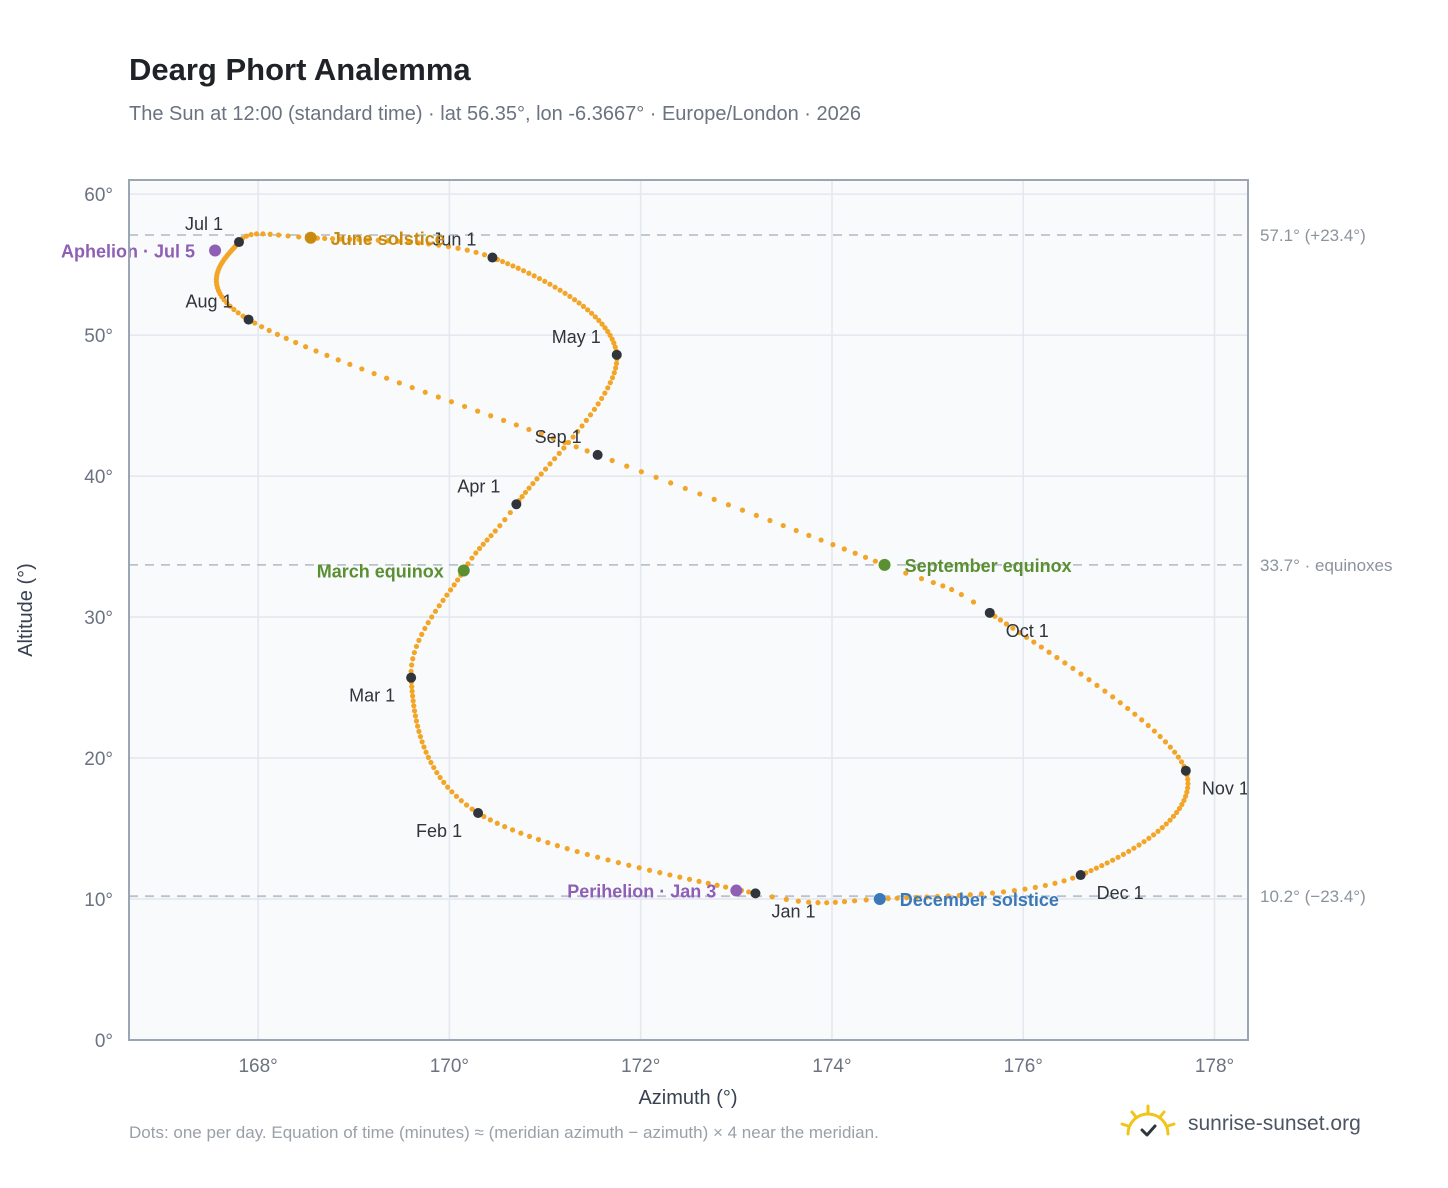 This screenshot has width=1448, height=1188. I want to click on month-marker-label: May 1, so click(576, 337).